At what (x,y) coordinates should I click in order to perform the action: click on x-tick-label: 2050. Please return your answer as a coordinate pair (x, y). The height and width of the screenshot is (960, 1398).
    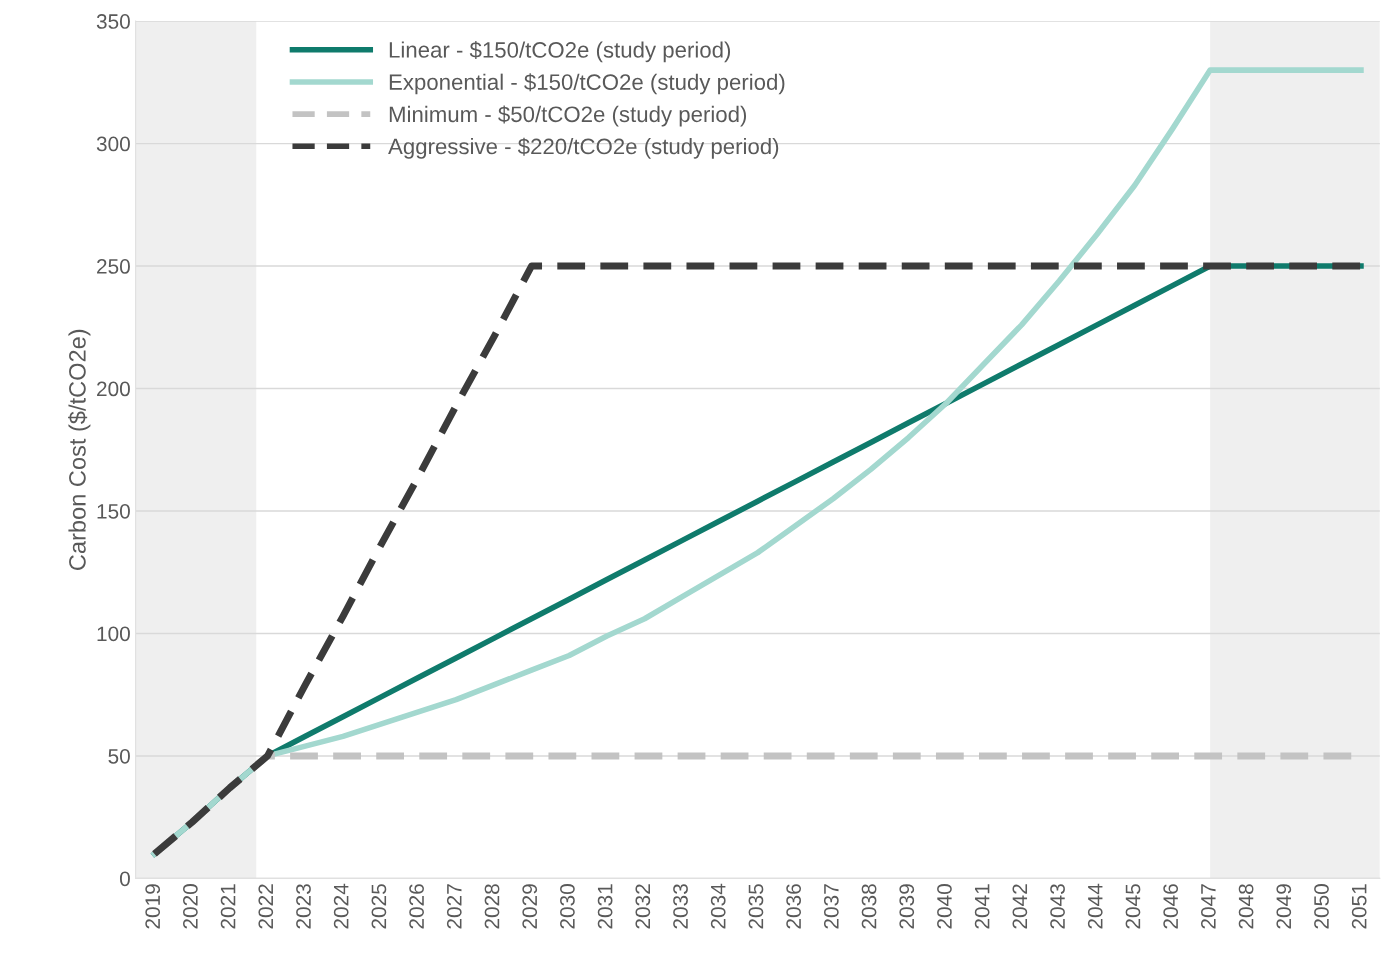
    Looking at the image, I should click on (1321, 906).